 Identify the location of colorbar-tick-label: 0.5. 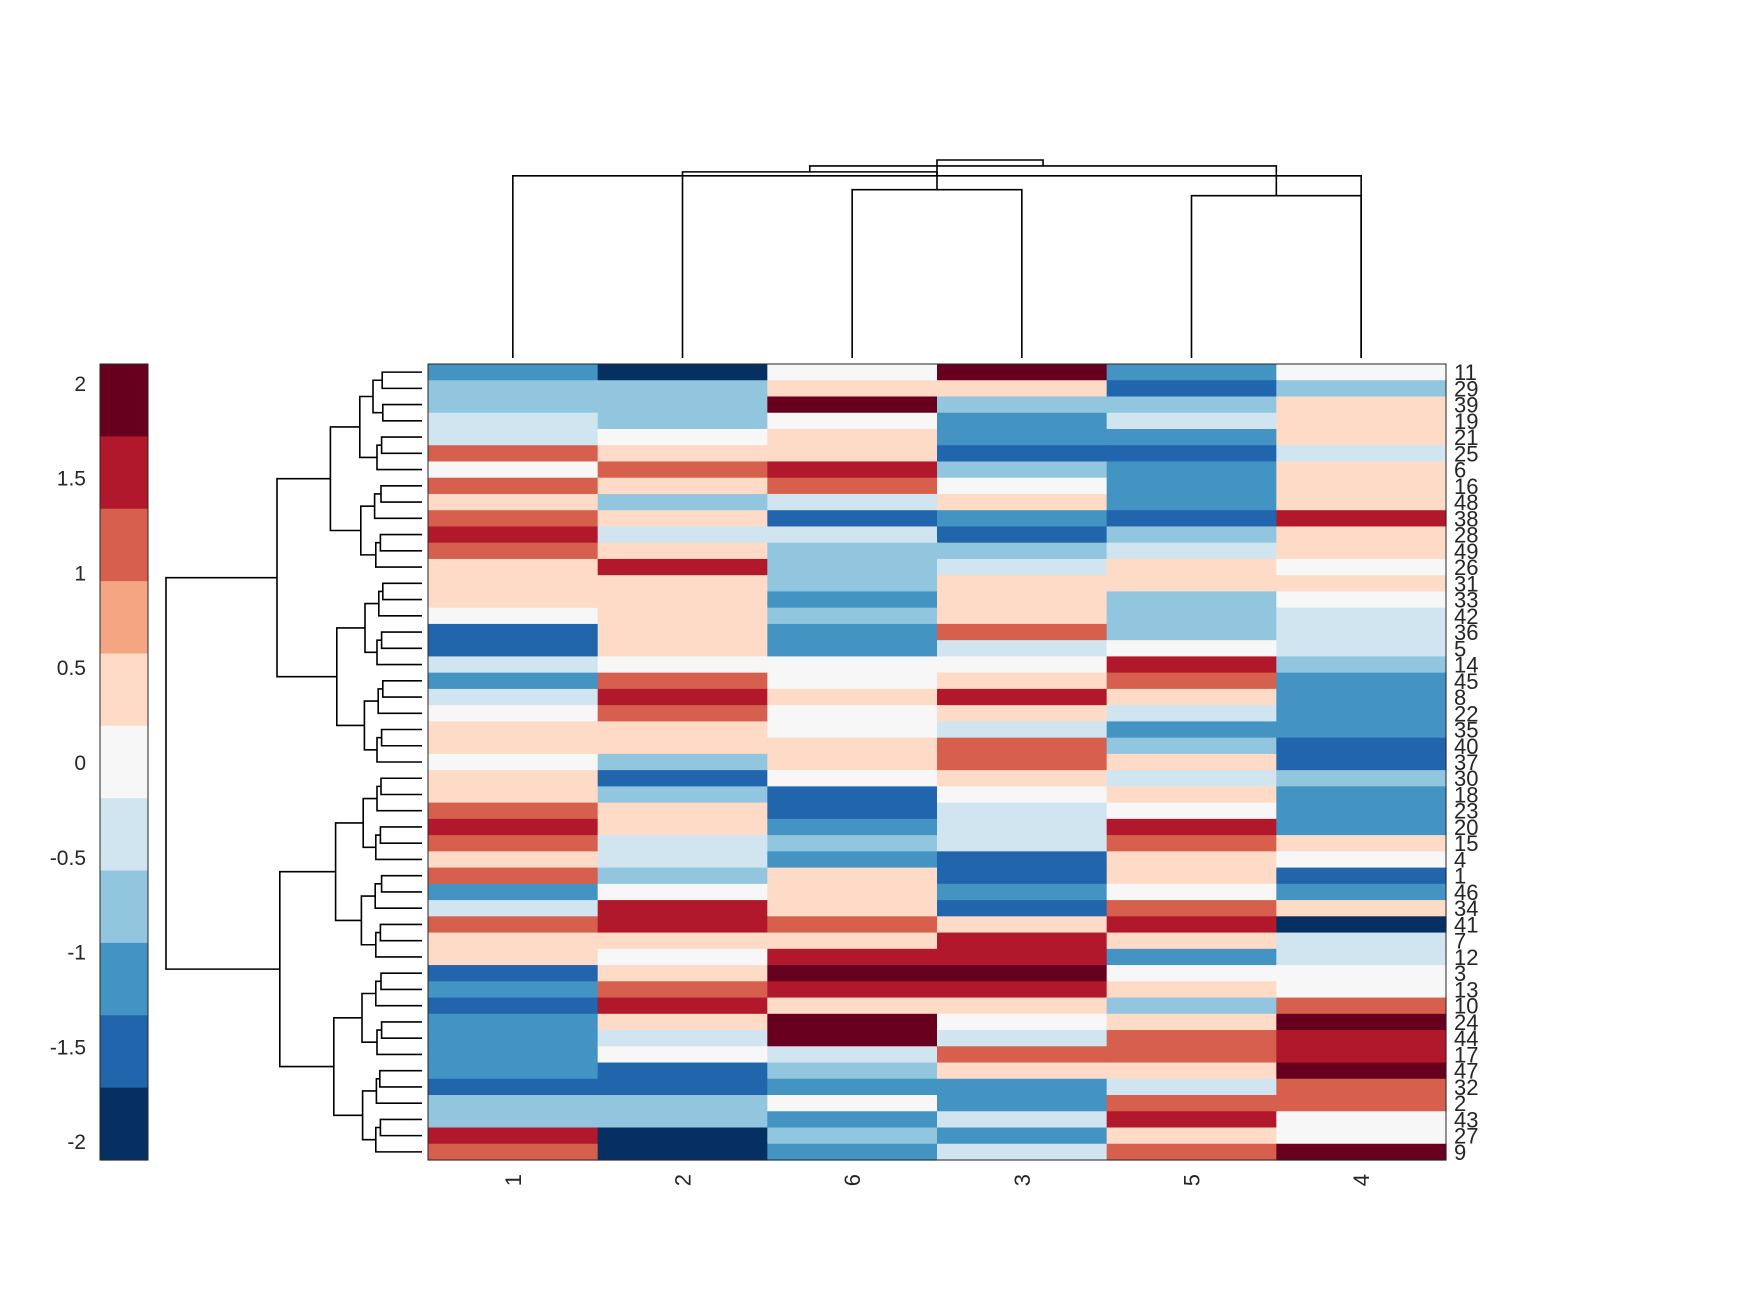
(71, 668).